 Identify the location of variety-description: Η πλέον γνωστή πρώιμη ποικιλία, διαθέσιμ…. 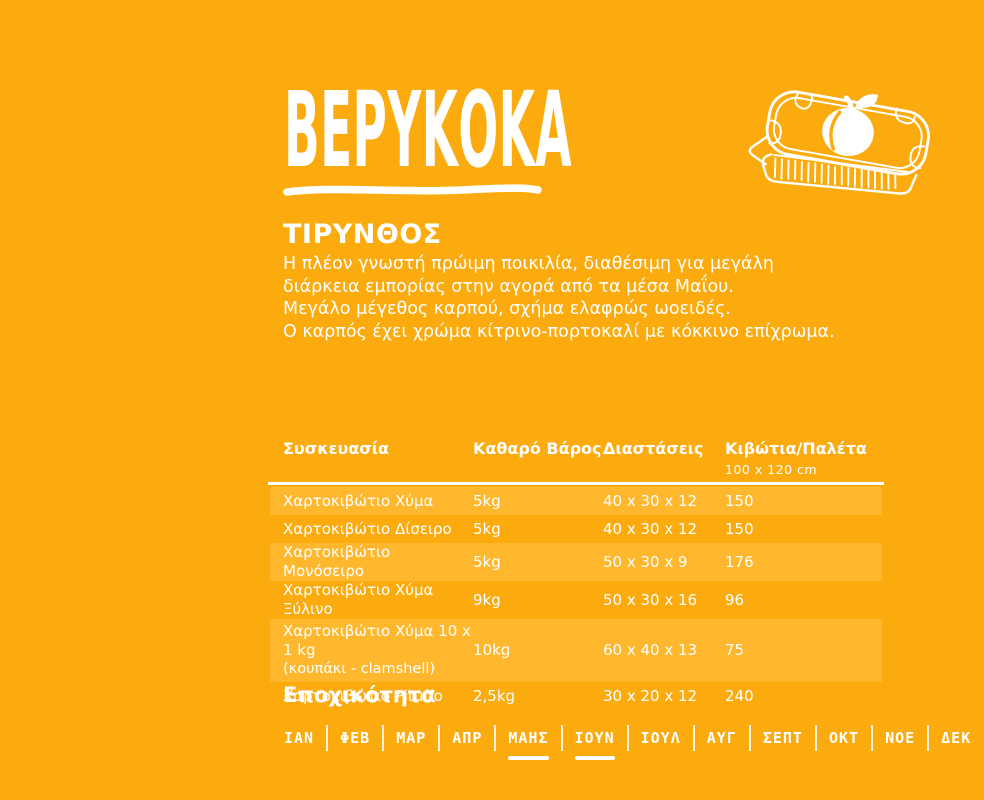
(559, 298).